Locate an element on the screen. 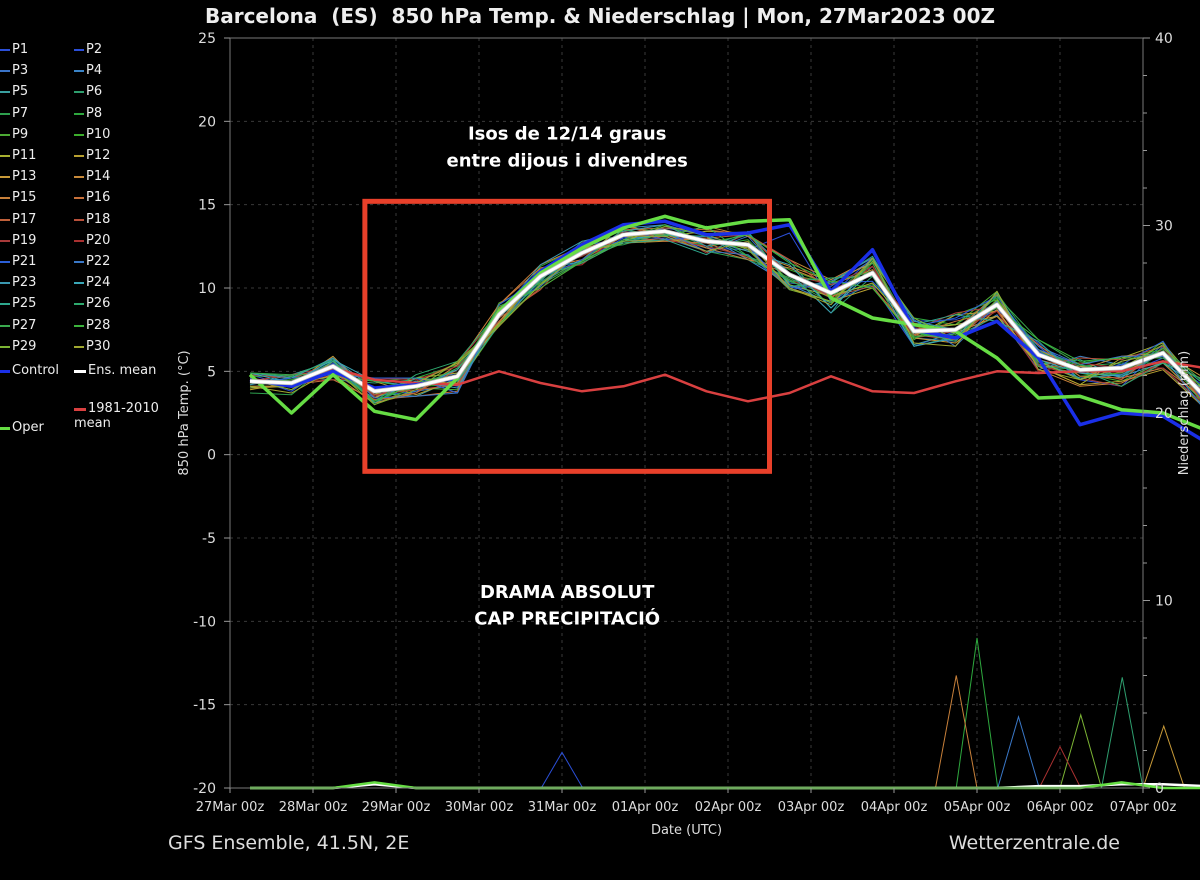  legend-item-P13: P13 is located at coordinates (18, 177).